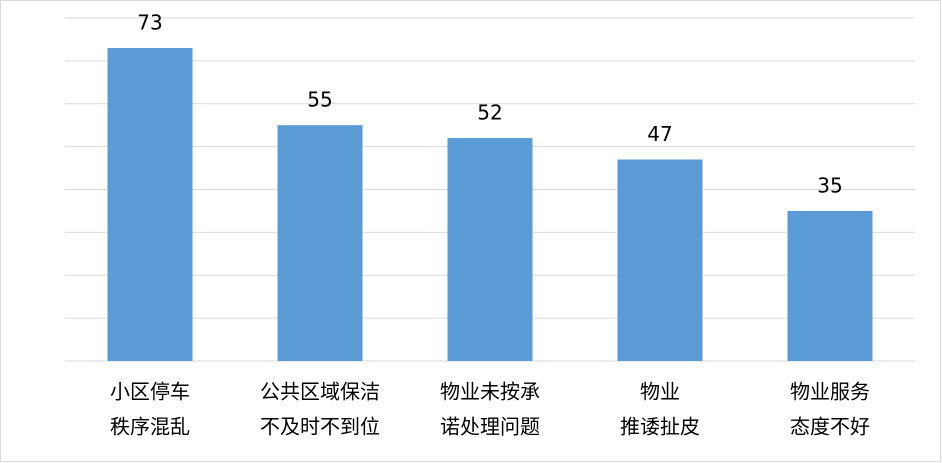  Describe the element at coordinates (490, 427) in the screenshot. I see `x-tick-label: 诺处理问题` at that location.